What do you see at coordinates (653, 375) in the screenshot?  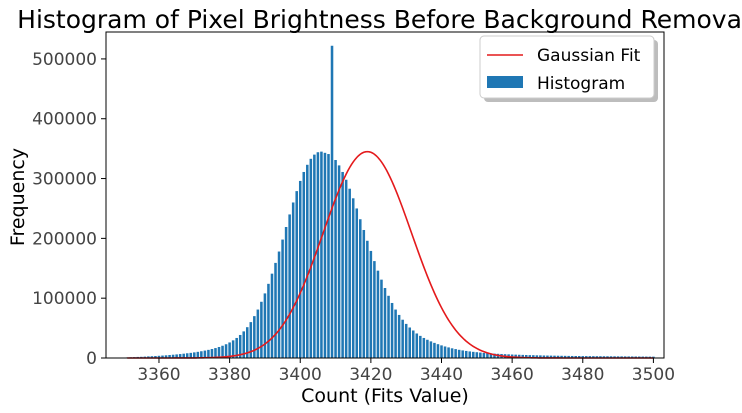 I see `x-tick-label: 3500` at bounding box center [653, 375].